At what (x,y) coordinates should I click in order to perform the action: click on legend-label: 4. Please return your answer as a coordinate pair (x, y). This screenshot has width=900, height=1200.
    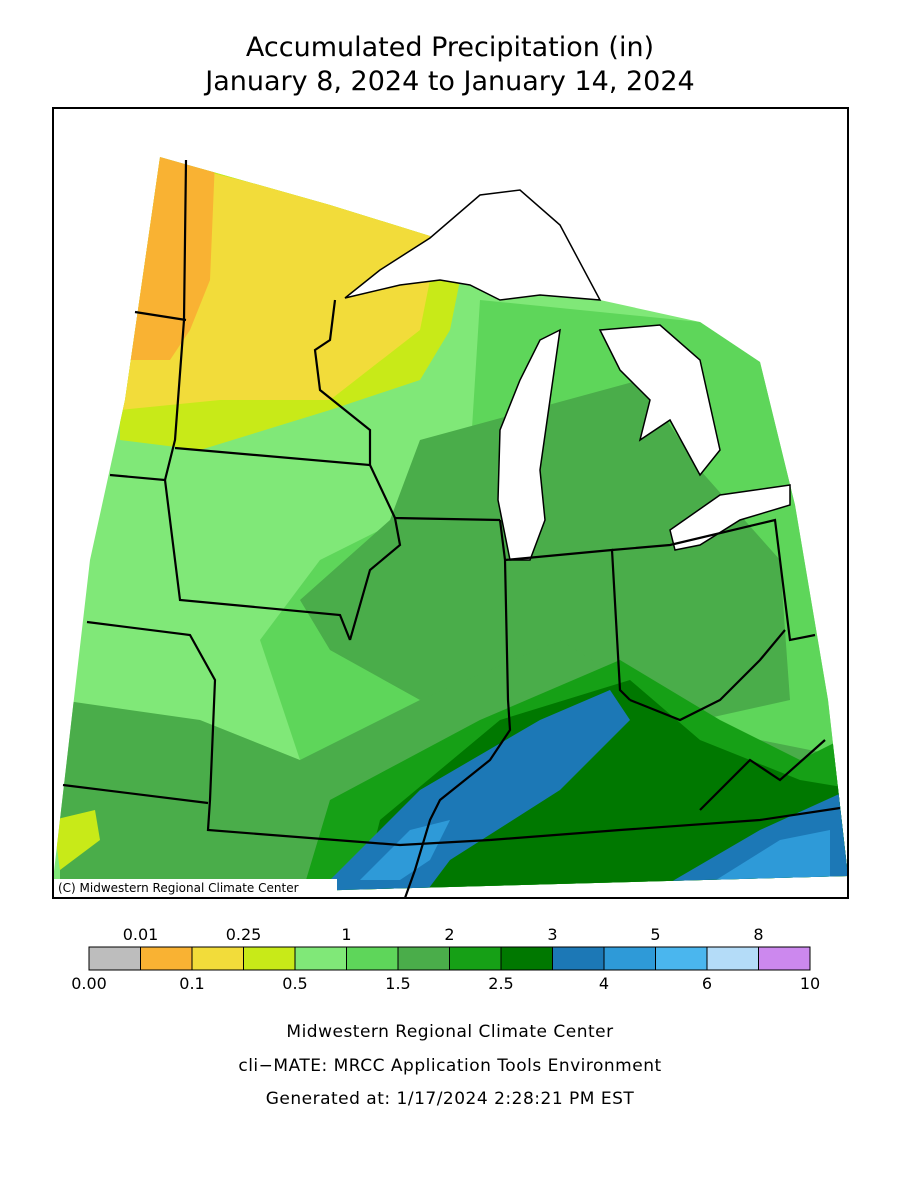
    Looking at the image, I should click on (604, 983).